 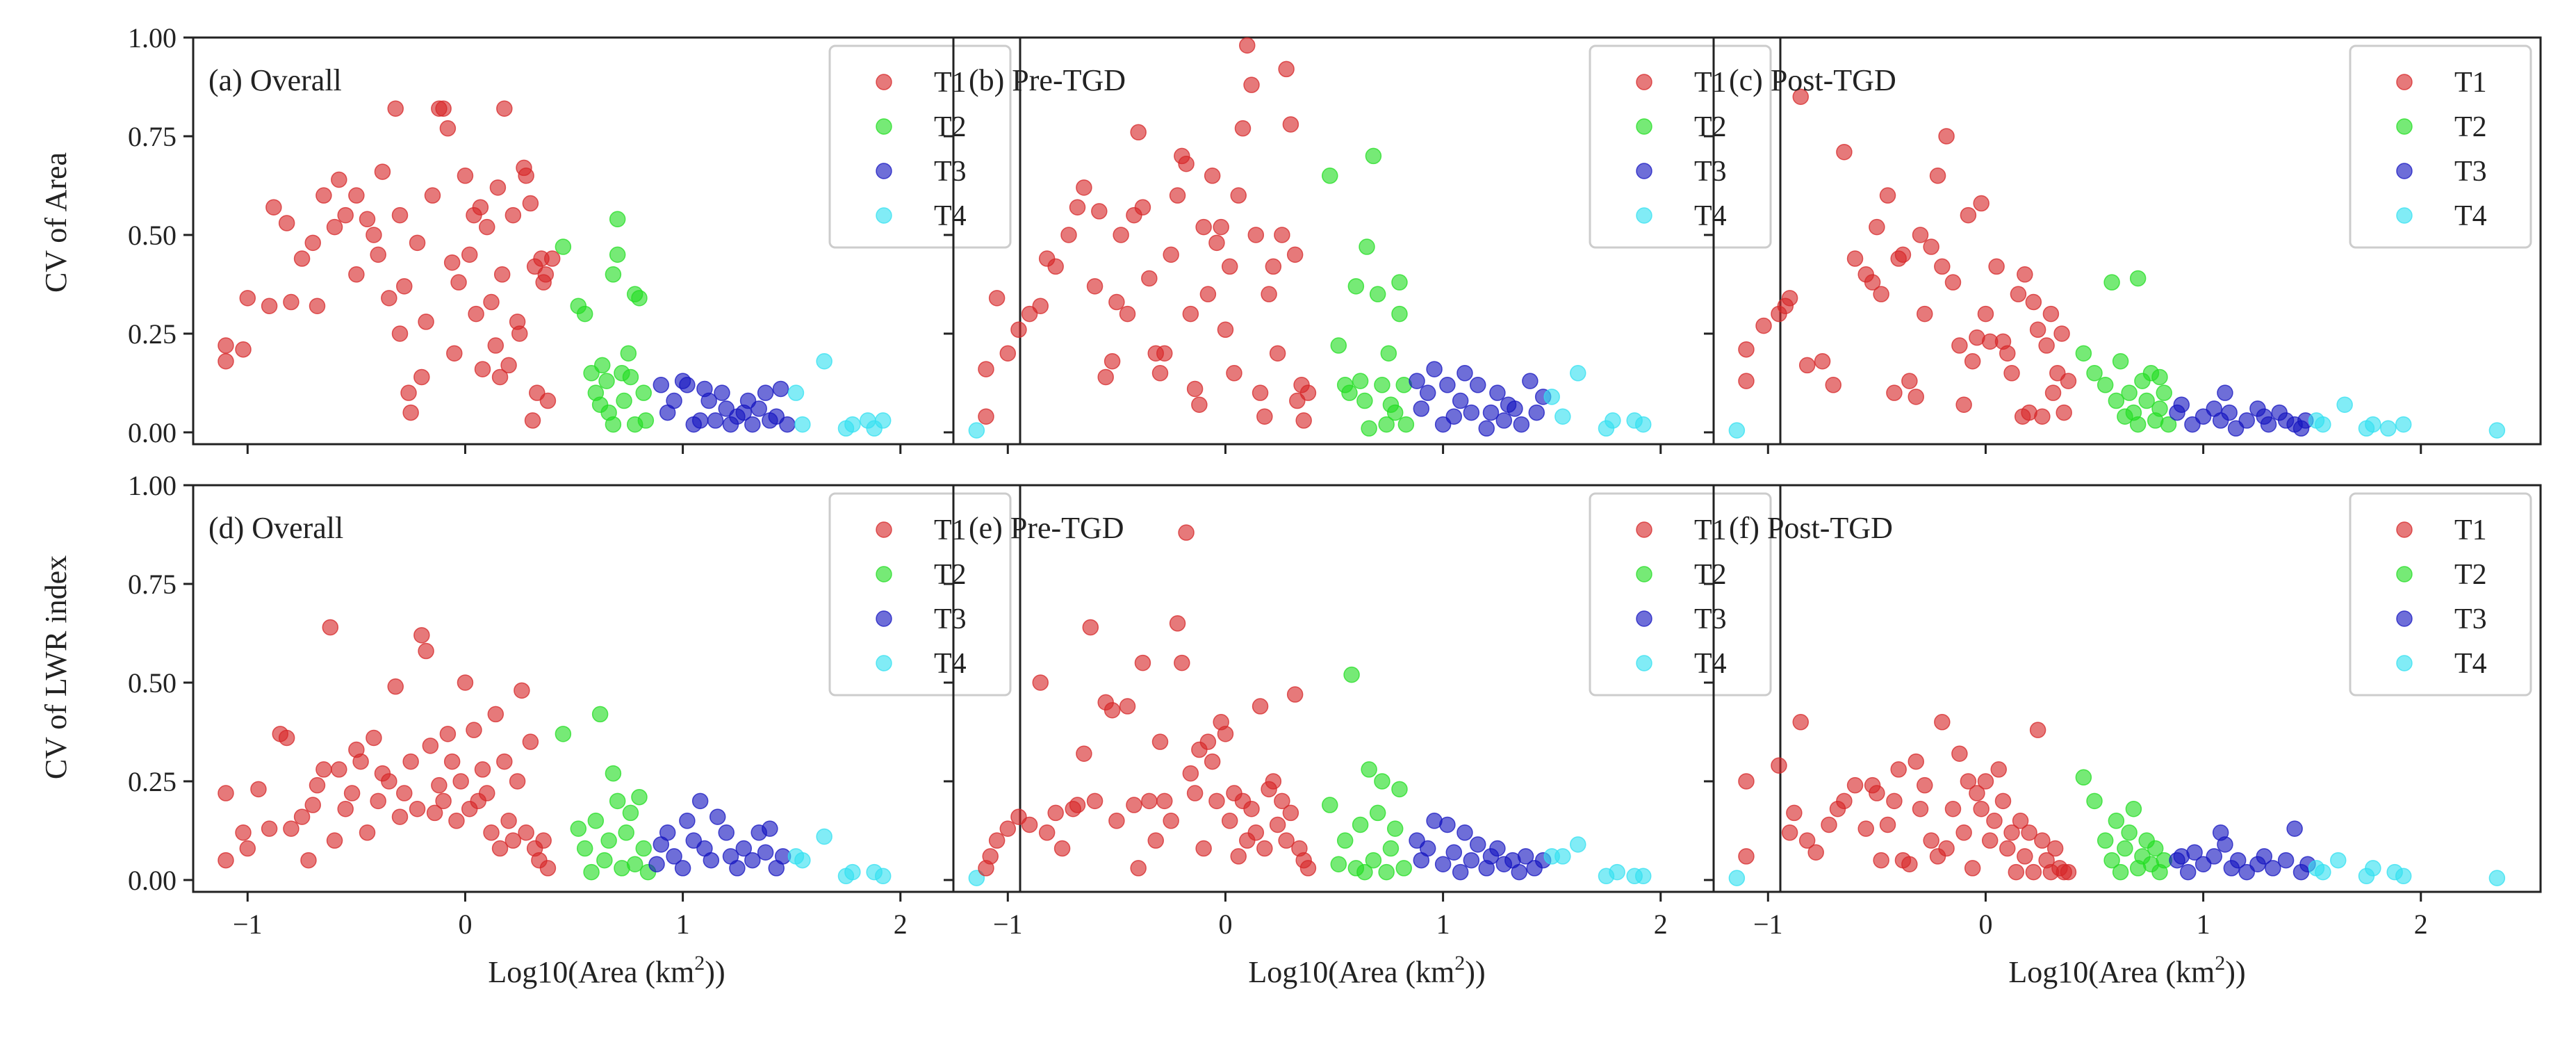 I want to click on x-tick-label: 2, so click(x=2421, y=924).